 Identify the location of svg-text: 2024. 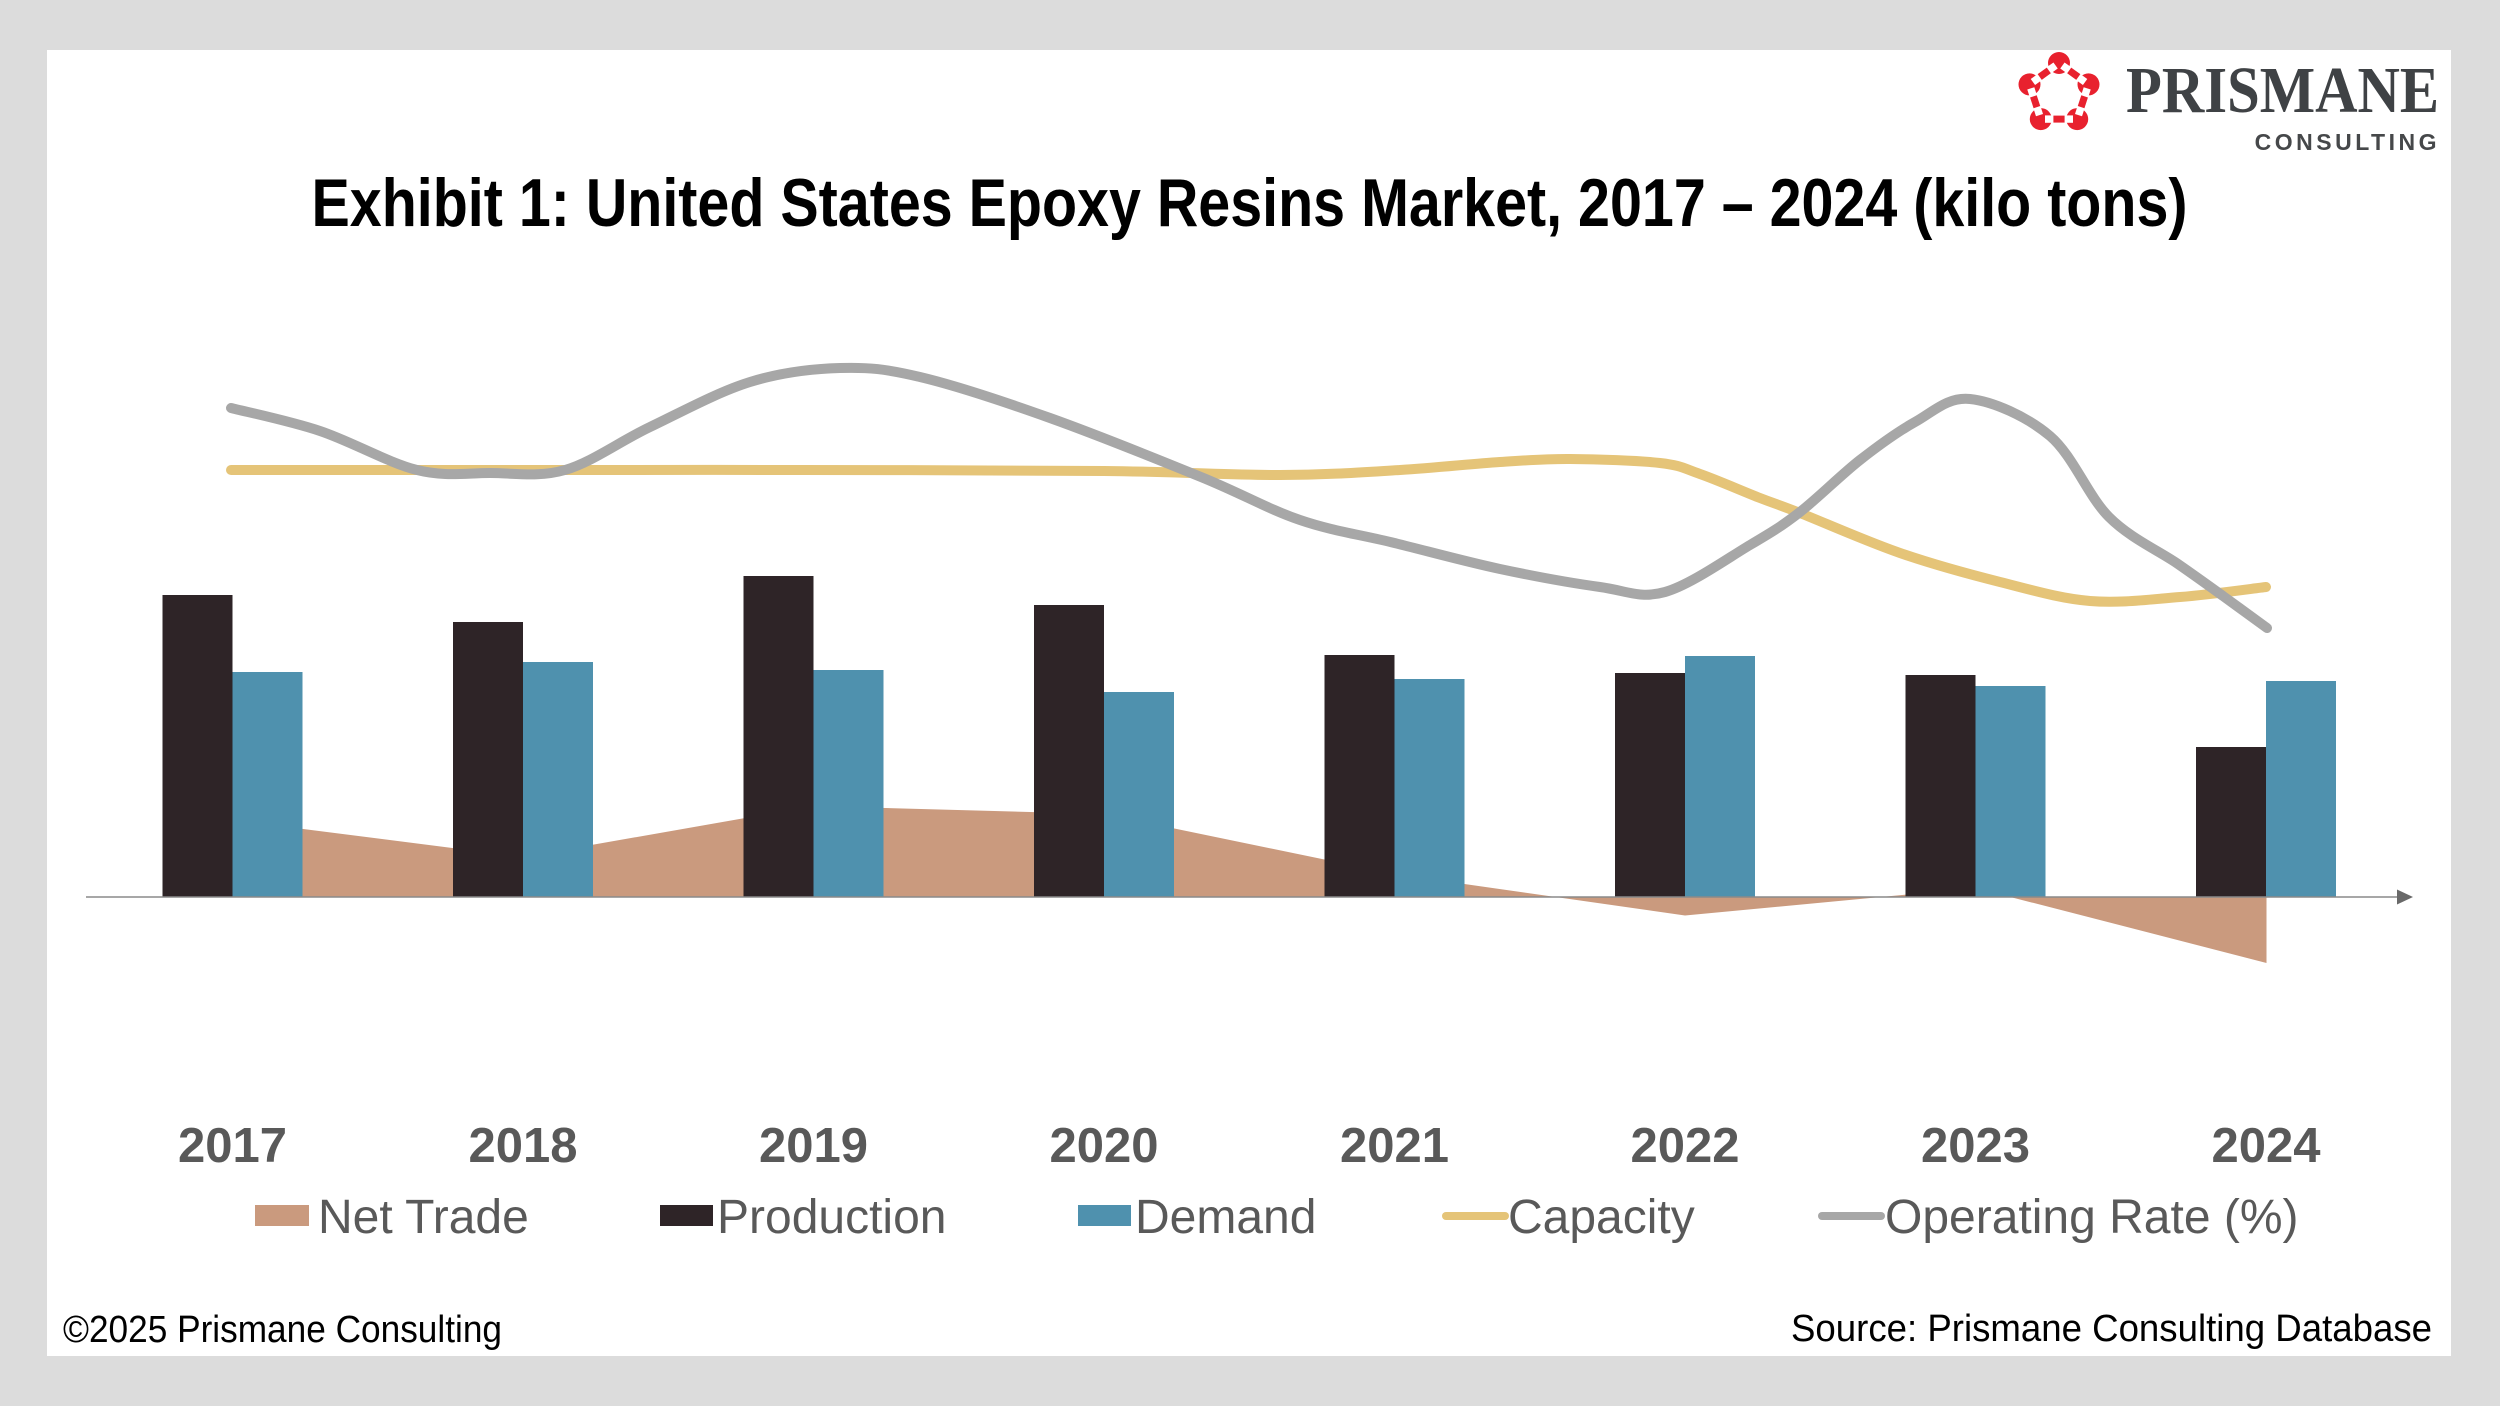
(2265, 1146).